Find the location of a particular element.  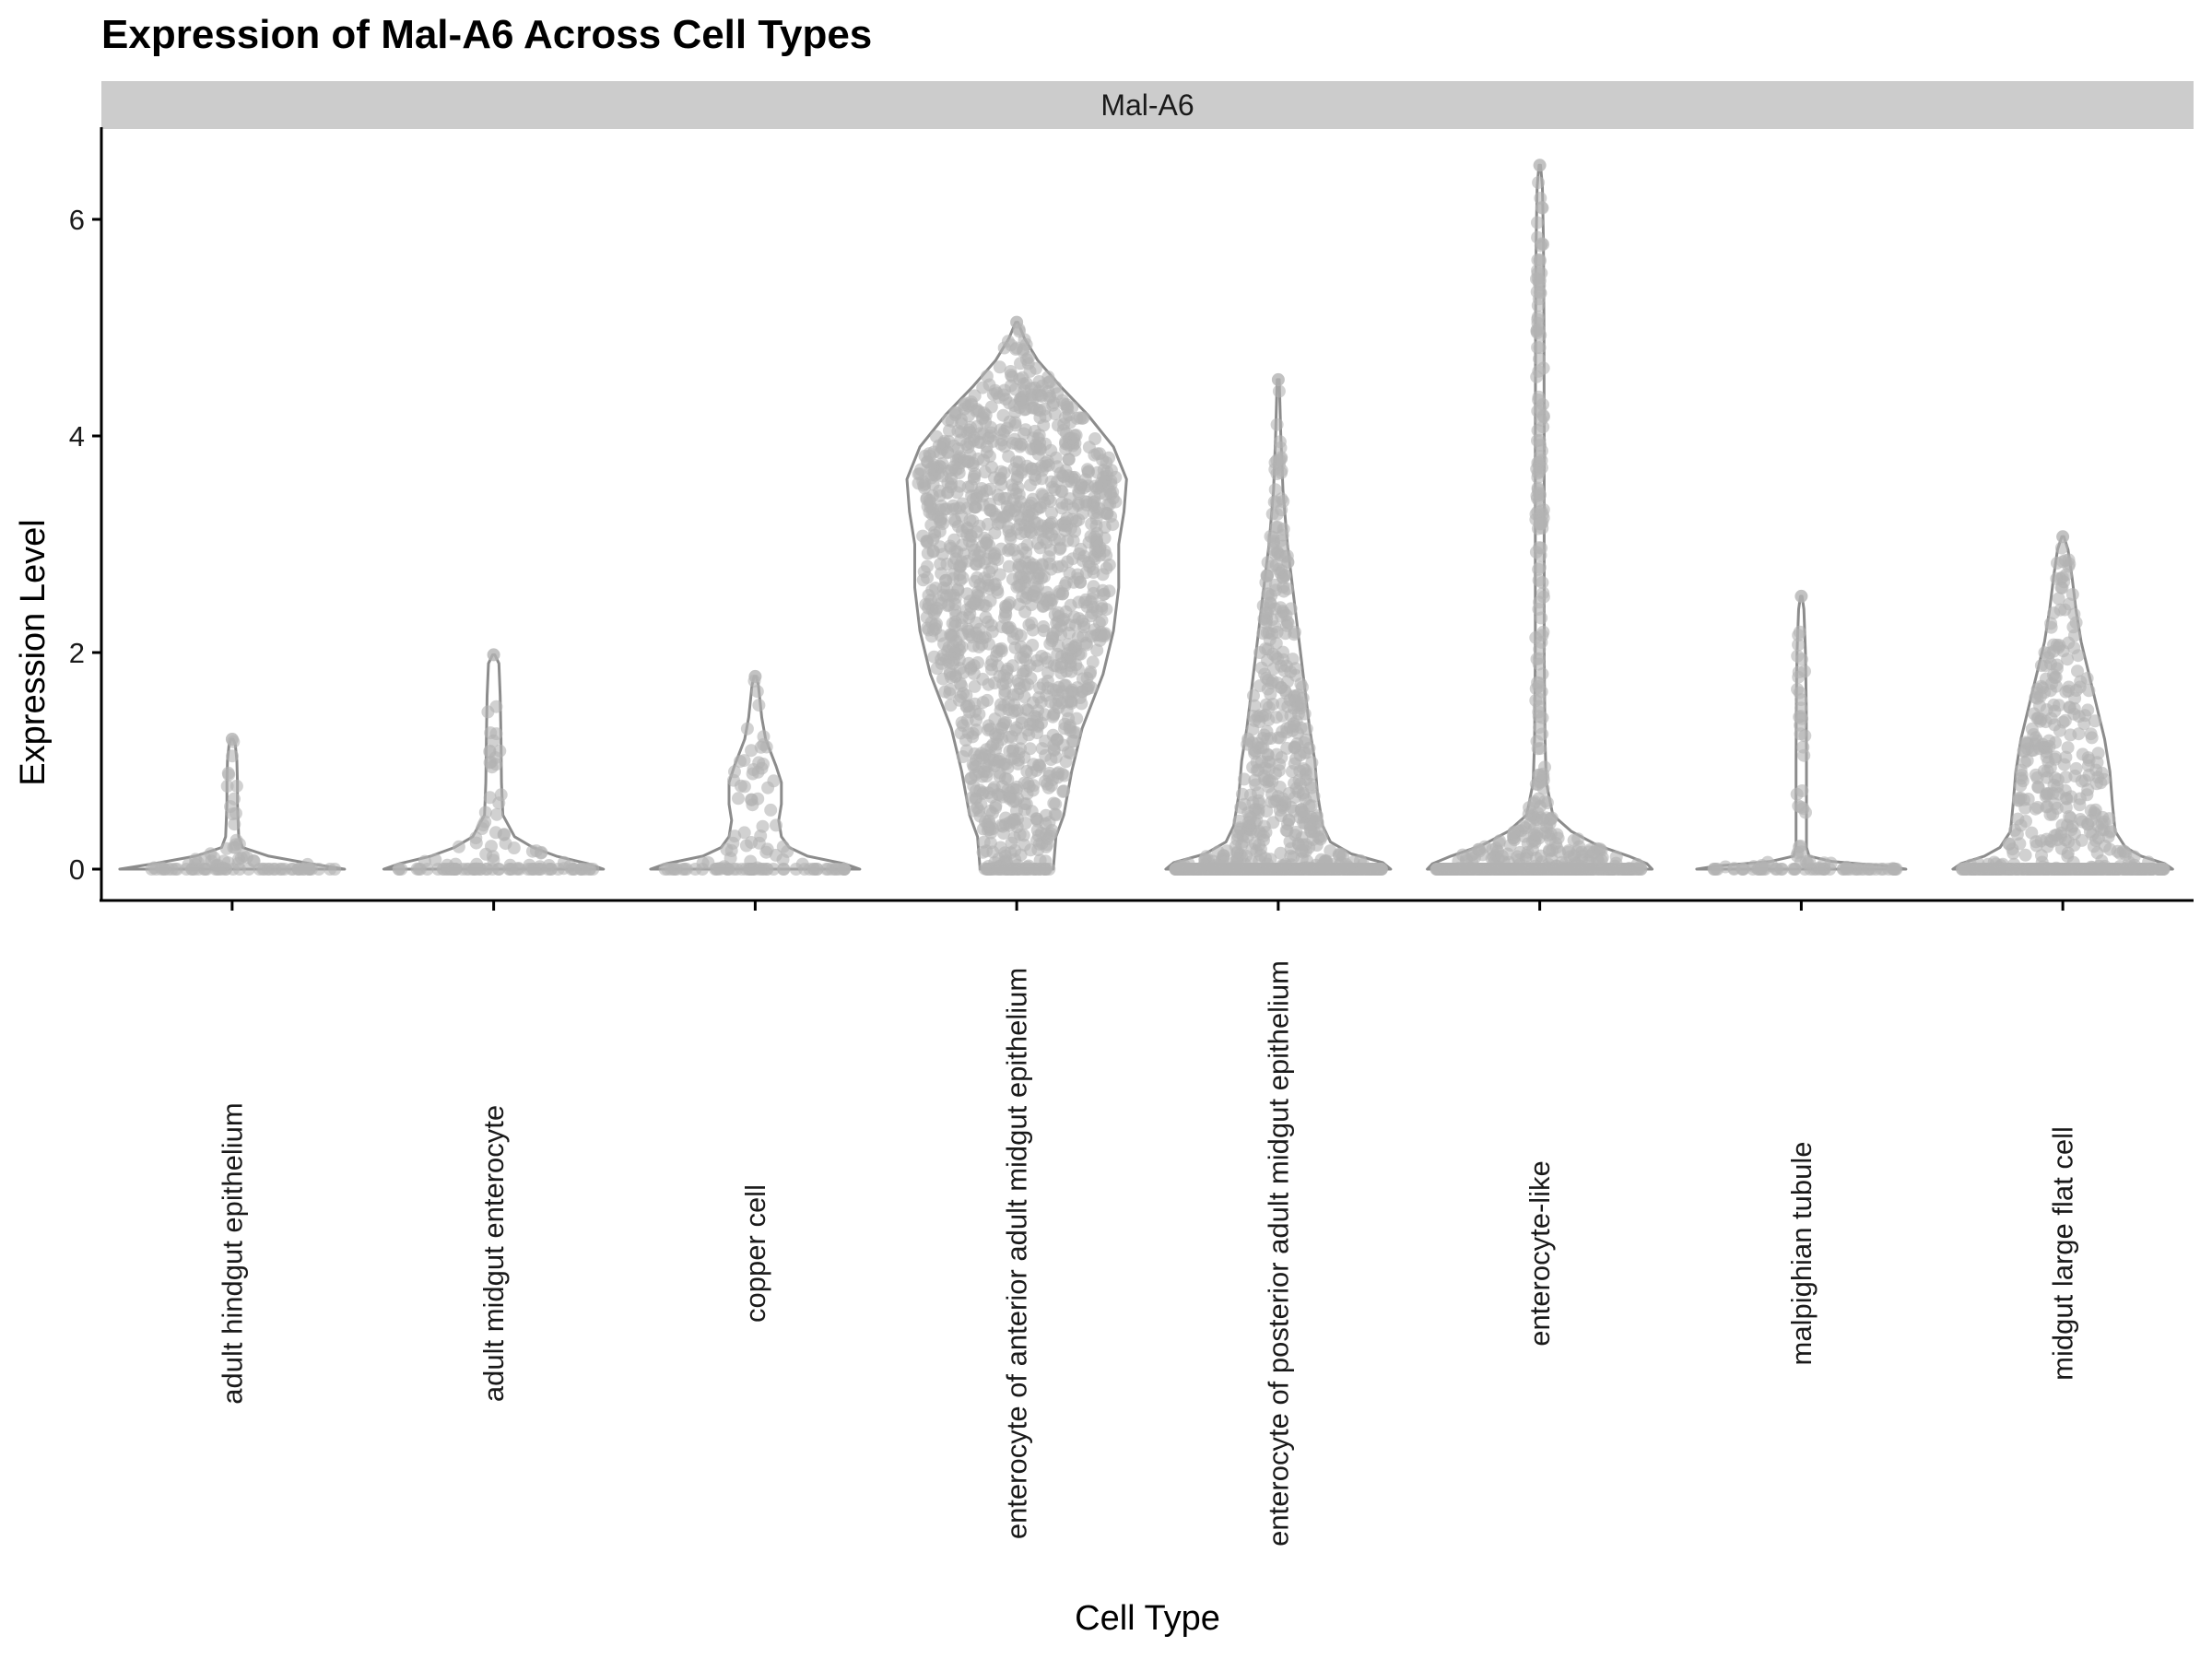

facet-label: Mal-A6 is located at coordinates (1147, 105).